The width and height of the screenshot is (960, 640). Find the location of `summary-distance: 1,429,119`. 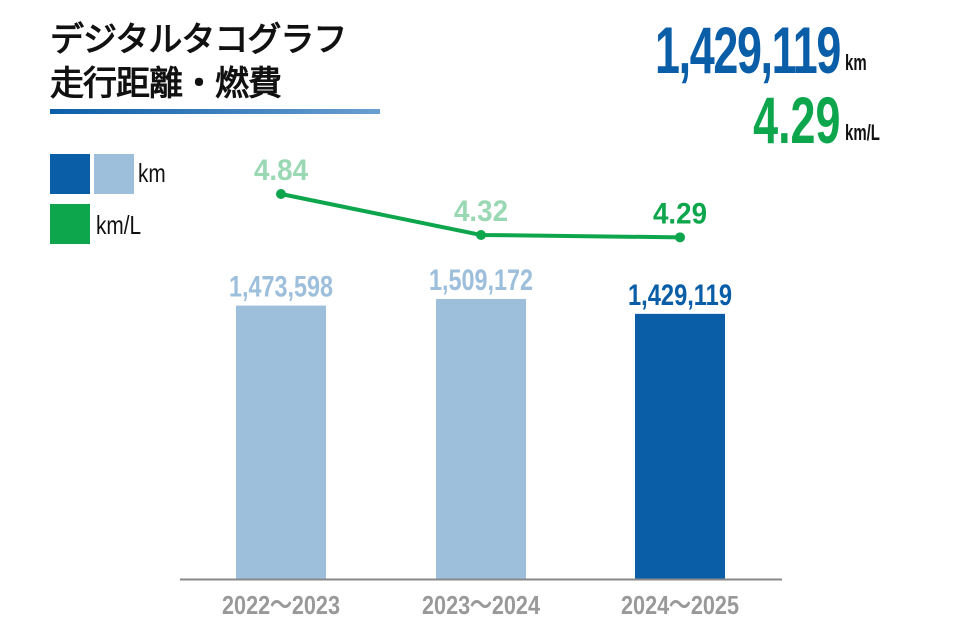

summary-distance: 1,429,119 is located at coordinates (704, 50).